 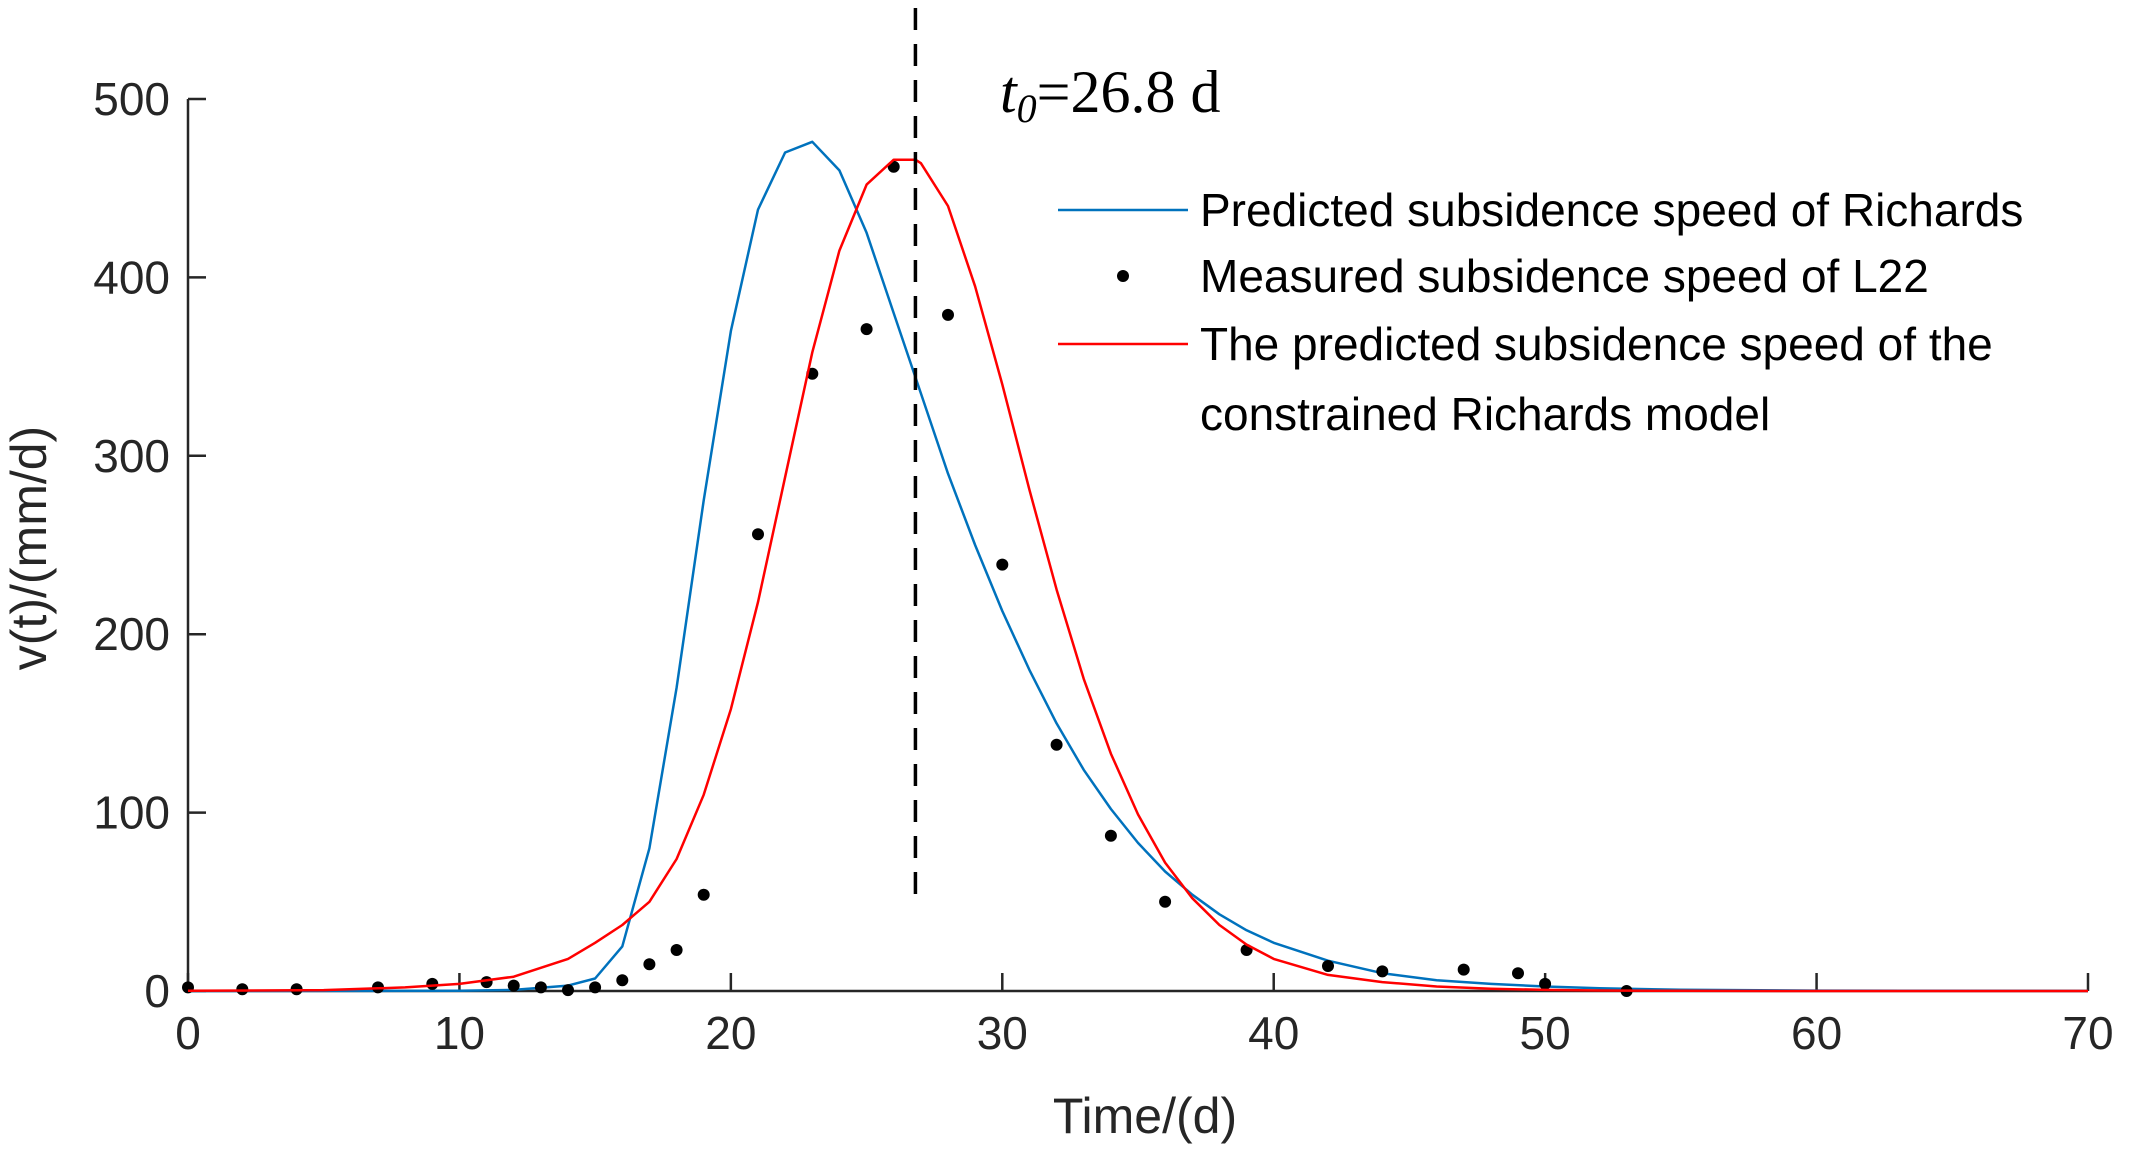 What do you see at coordinates (1145, 1116) in the screenshot?
I see `x-axis-label: Time/(d)` at bounding box center [1145, 1116].